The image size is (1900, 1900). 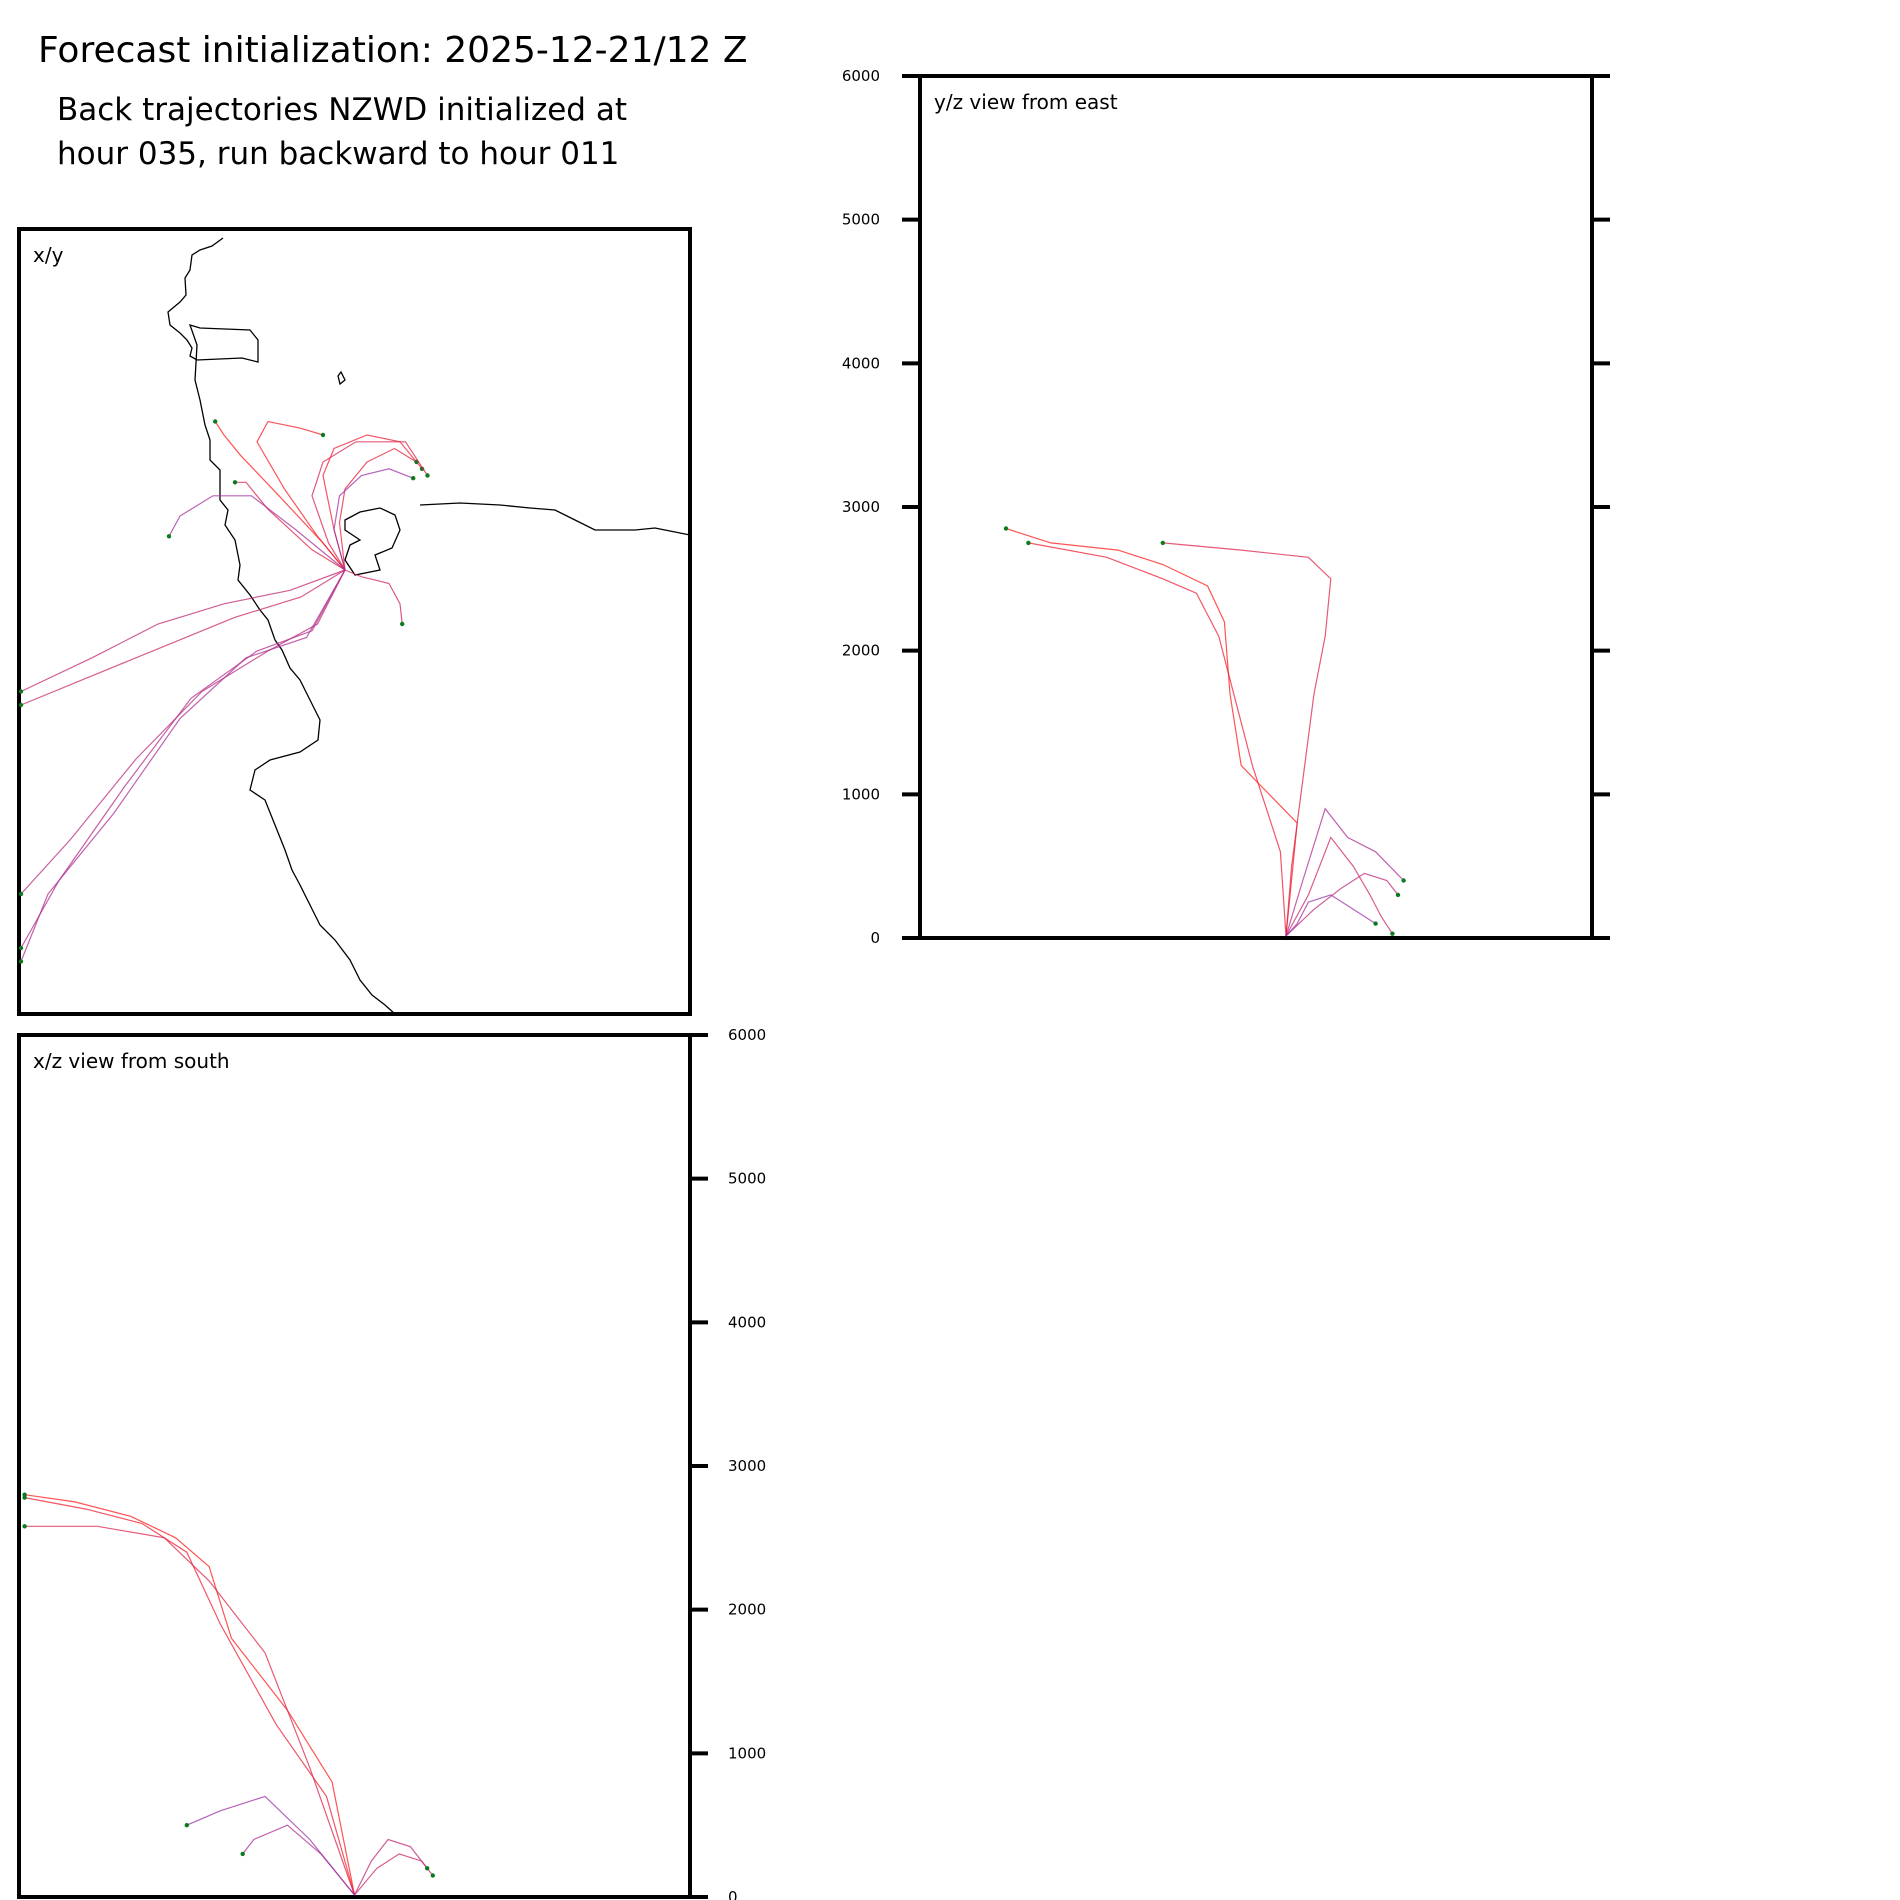 What do you see at coordinates (555, 519) in the screenshot?
I see `coastline-east` at bounding box center [555, 519].